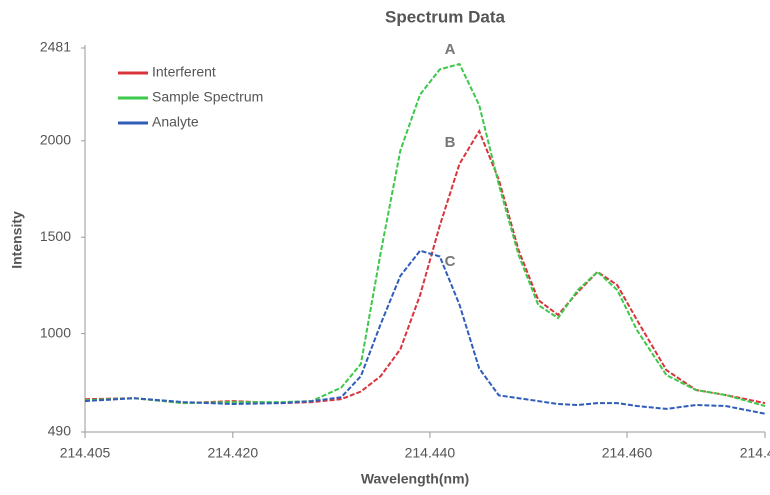 This screenshot has height=495, width=770. Describe the element at coordinates (55, 332) in the screenshot. I see `y-tick-label: 1000` at that location.